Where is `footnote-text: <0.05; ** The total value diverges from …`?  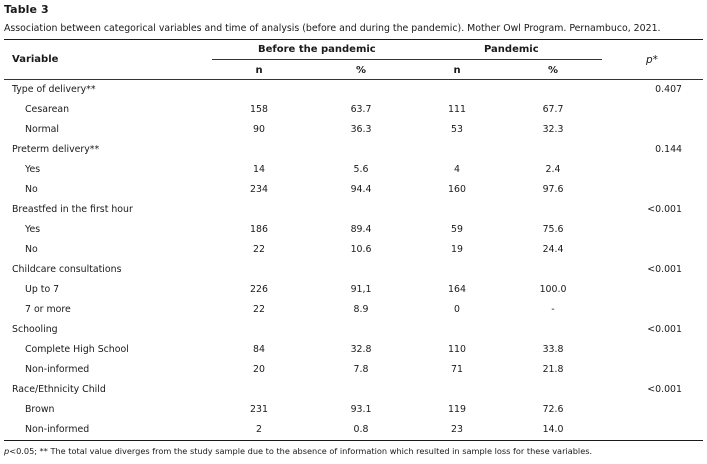
footnote-text: <0.05; ** The total value diverges from … is located at coordinates (301, 451).